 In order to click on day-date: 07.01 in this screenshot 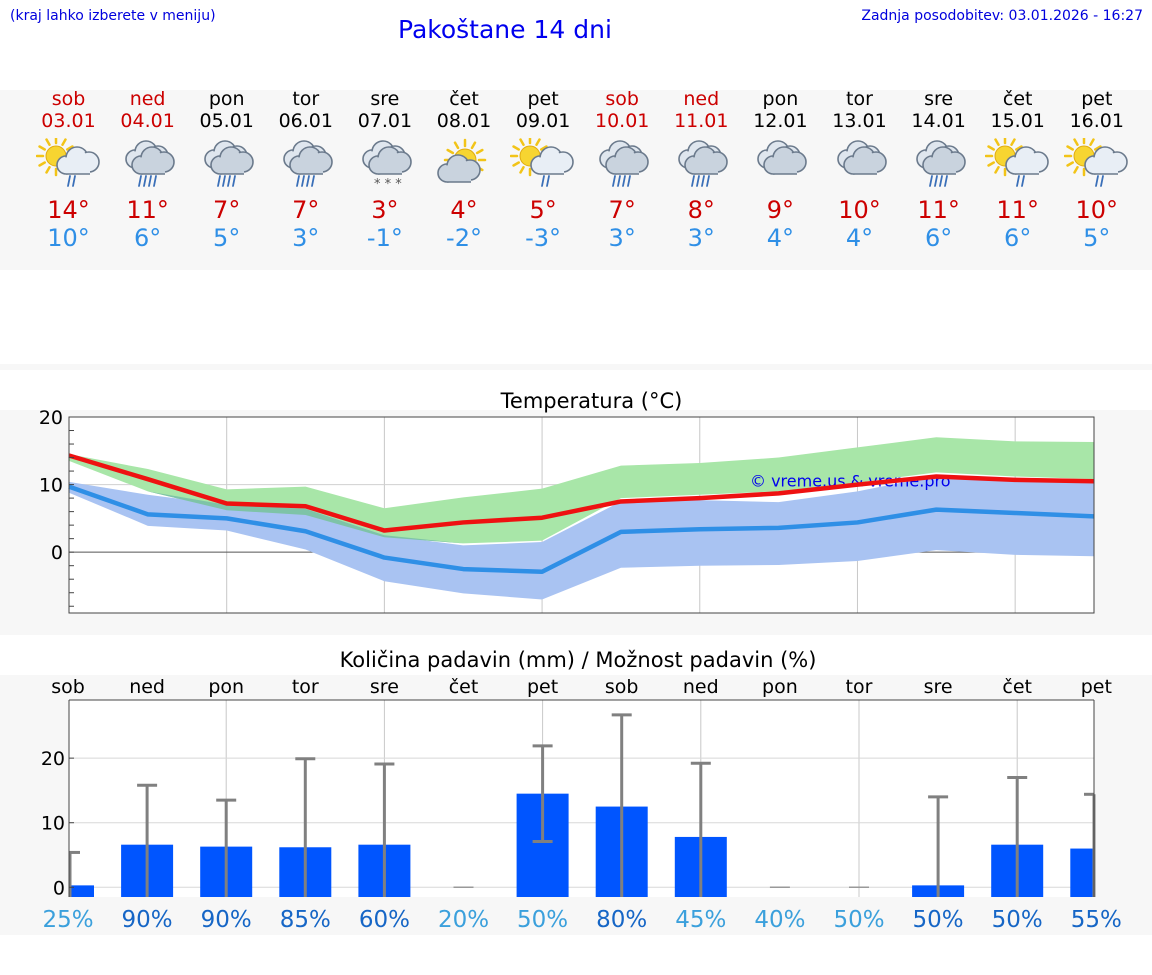, I will do `click(385, 121)`.